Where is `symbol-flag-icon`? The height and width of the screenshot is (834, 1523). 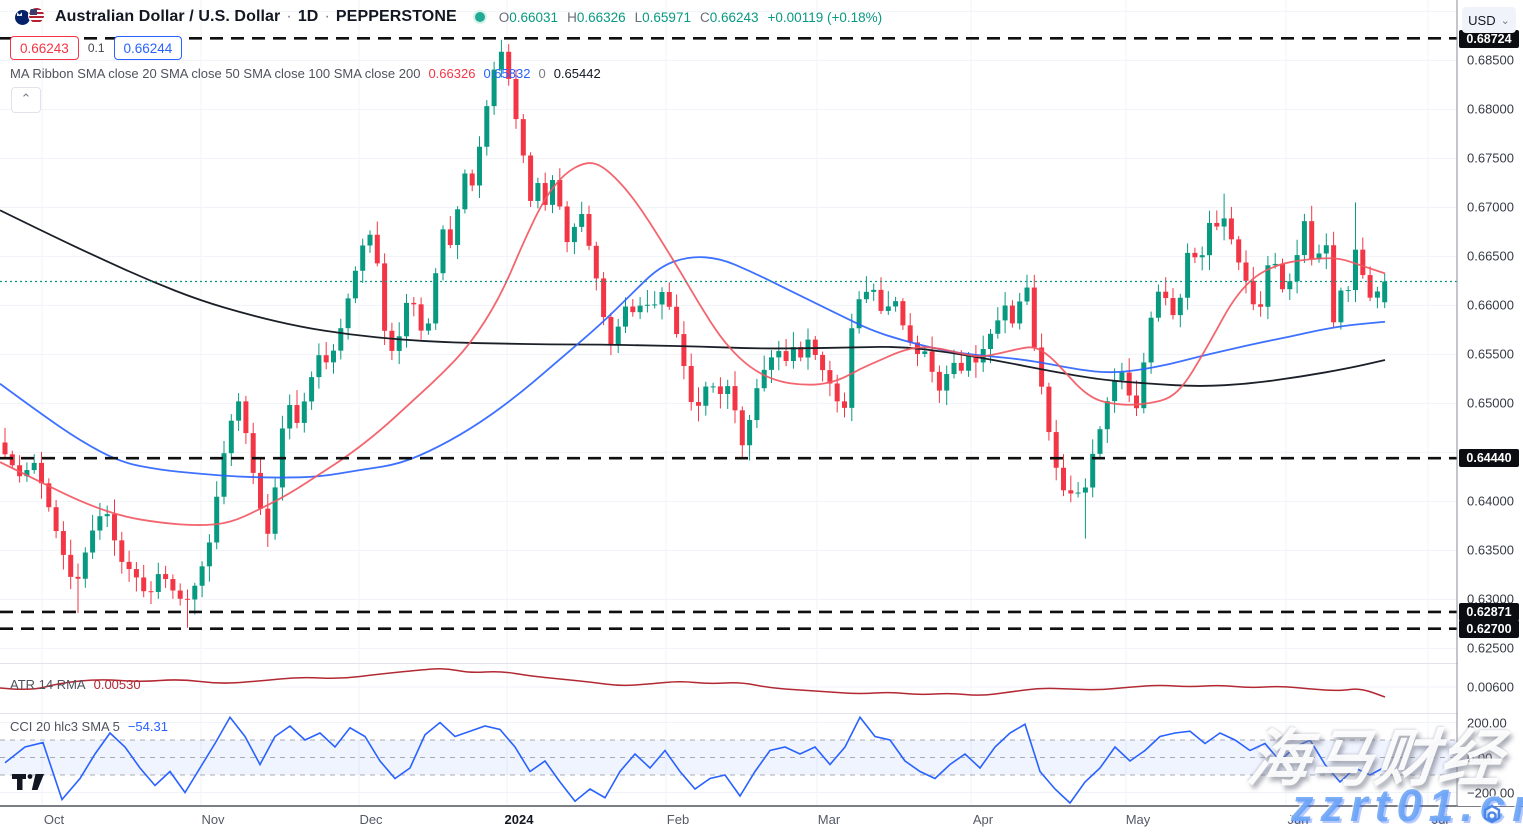 symbol-flag-icon is located at coordinates (31, 17).